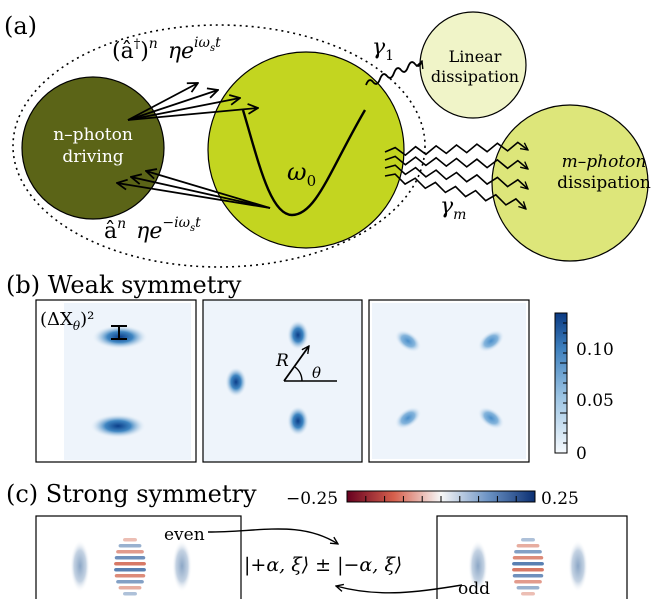  Describe the element at coordinates (581, 454) in the screenshot. I see `colorbar-tick-0: 0` at that location.